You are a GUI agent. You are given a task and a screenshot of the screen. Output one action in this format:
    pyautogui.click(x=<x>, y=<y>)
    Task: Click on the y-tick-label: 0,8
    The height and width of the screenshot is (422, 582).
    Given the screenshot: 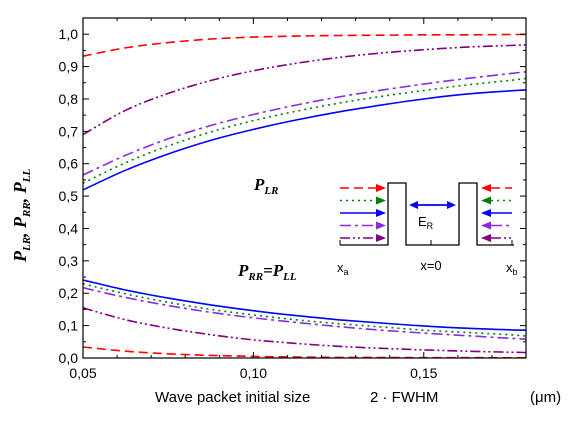 What is the action you would take?
    pyautogui.click(x=69, y=99)
    